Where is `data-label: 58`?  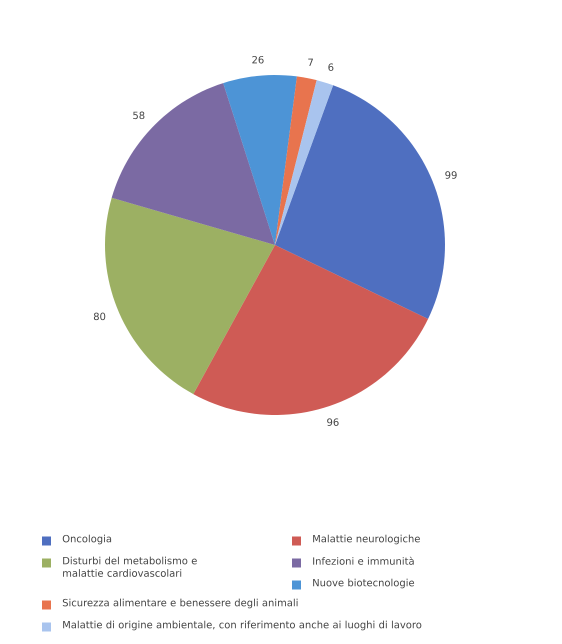 data-label: 58 is located at coordinates (138, 116).